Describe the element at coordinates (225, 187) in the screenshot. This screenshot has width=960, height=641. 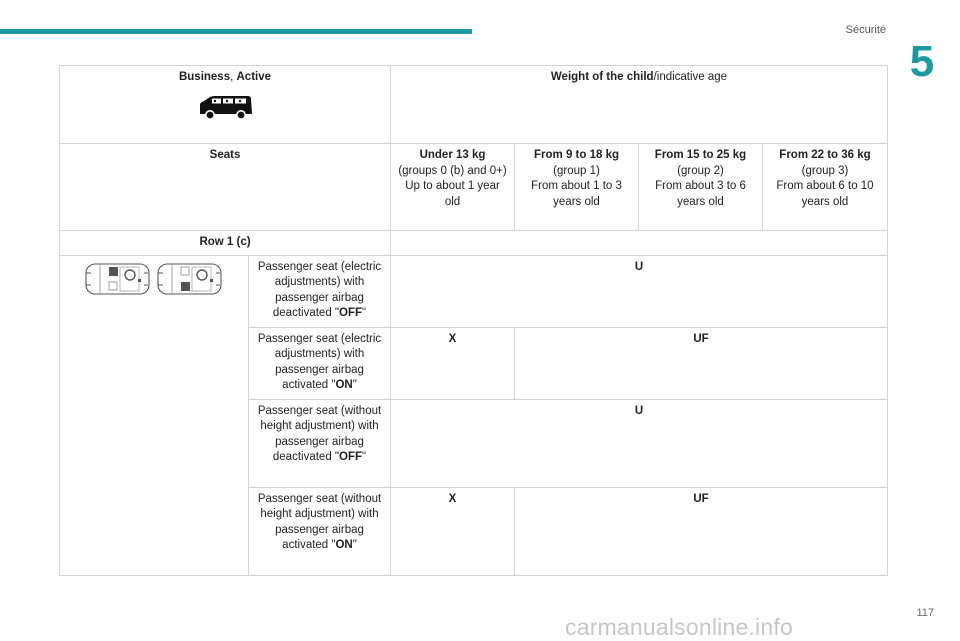
I see `seats-label: Seats` at that location.